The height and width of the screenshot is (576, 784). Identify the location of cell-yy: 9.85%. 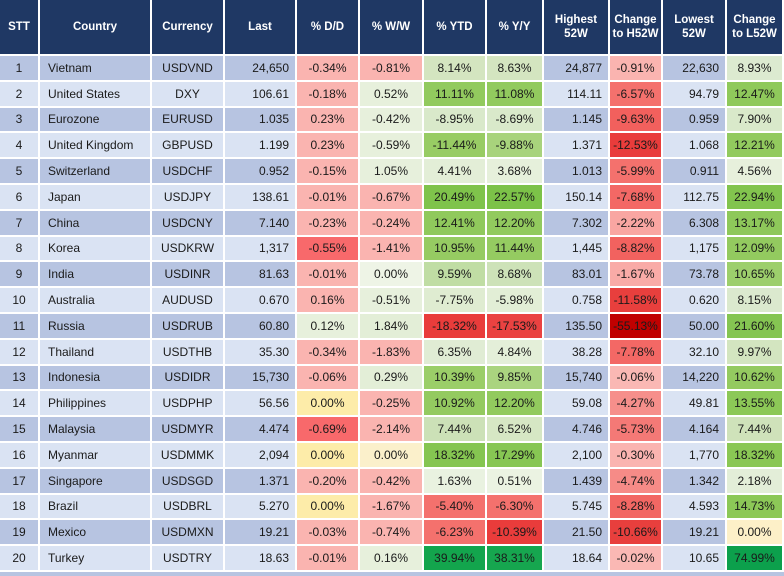
(515, 378).